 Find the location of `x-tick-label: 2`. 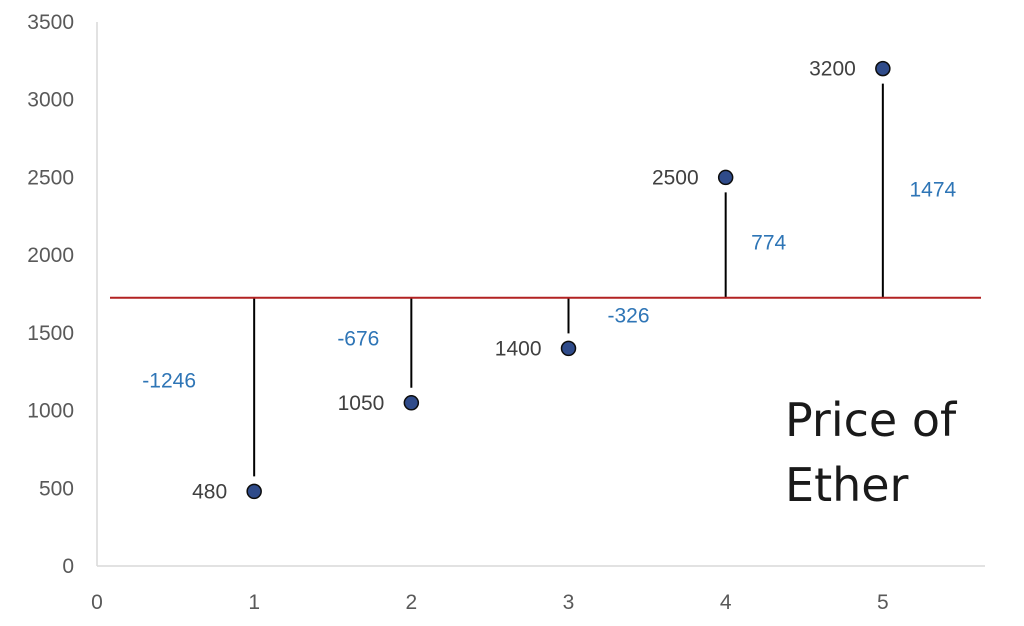

x-tick-label: 2 is located at coordinates (411, 602).